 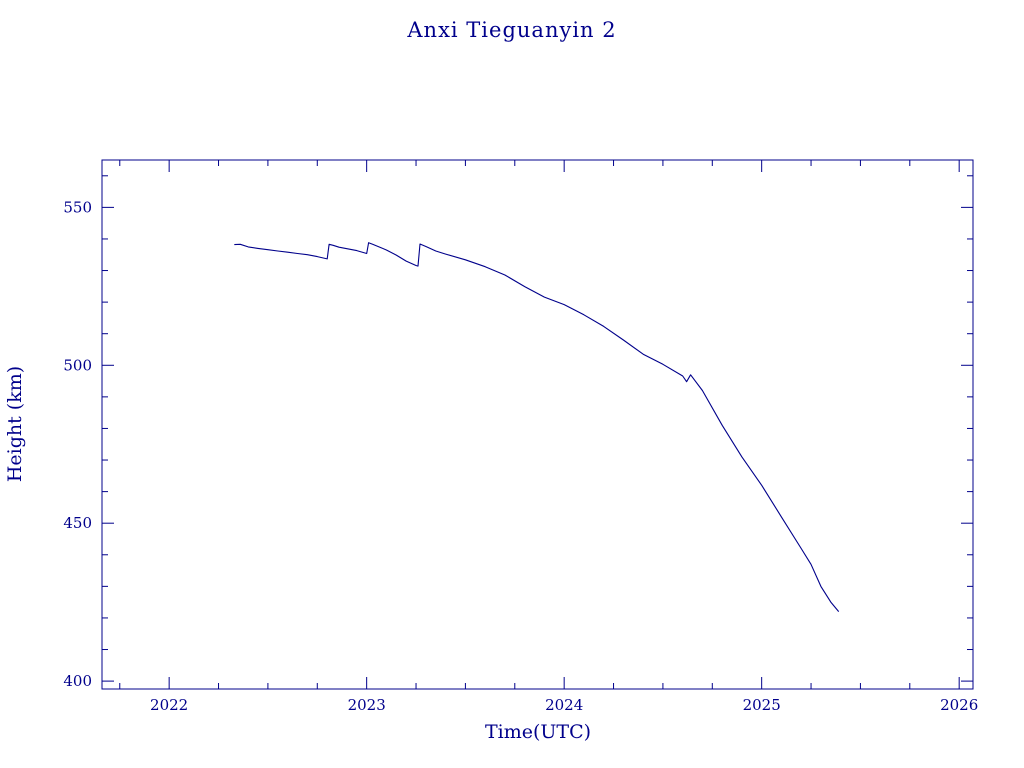 I want to click on y-tick-label: 500, so click(x=77, y=365).